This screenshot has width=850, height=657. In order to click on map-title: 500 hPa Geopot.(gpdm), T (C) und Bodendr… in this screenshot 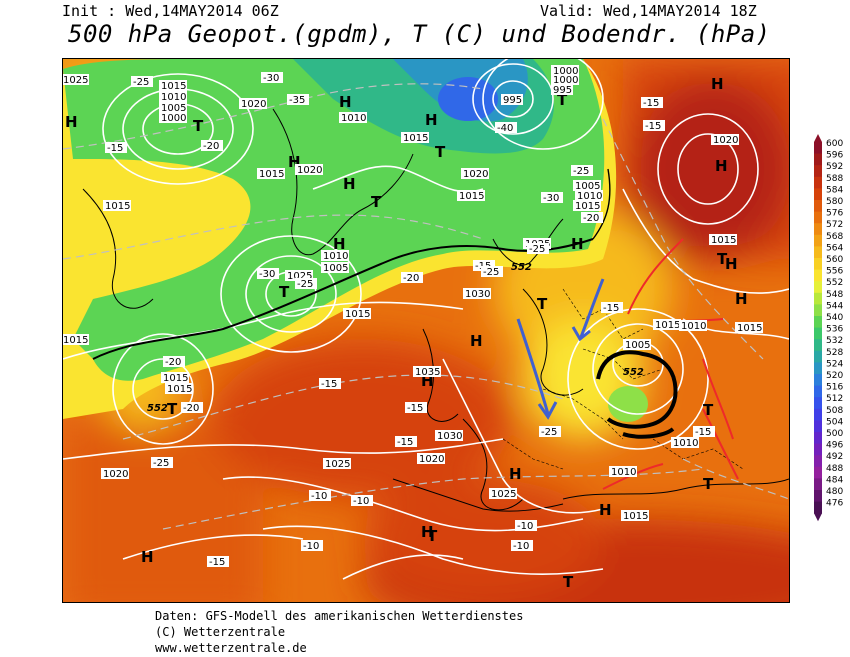, I will do `click(419, 34)`.